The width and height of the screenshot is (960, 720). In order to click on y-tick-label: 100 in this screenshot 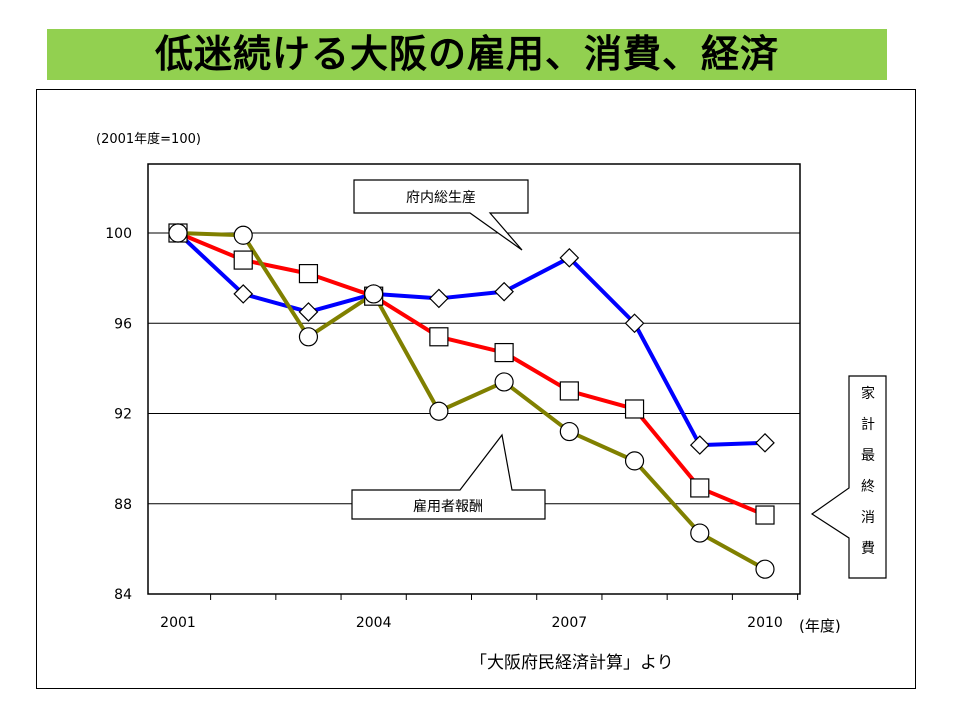, I will do `click(118, 234)`.